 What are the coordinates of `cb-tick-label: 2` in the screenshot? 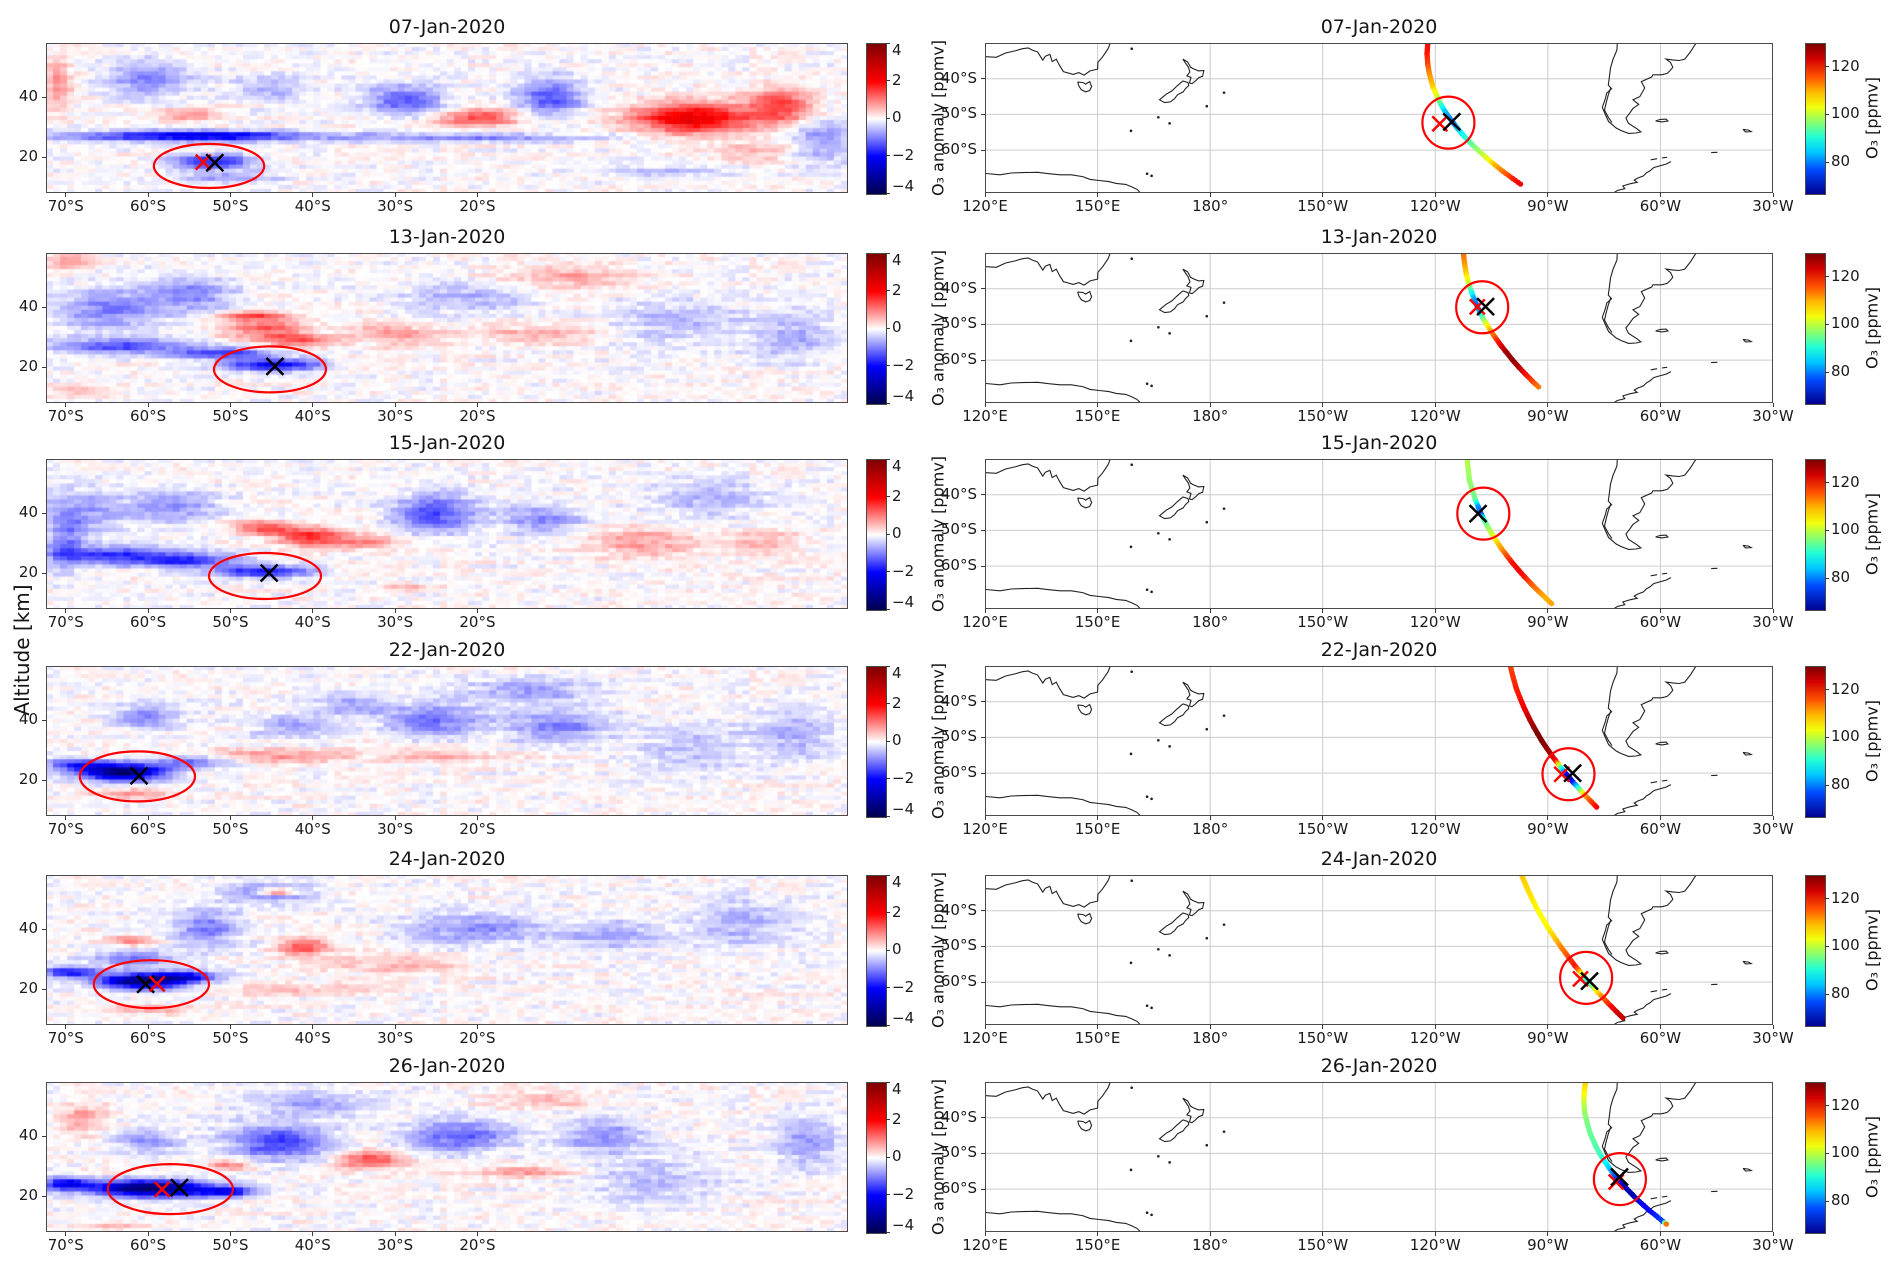 It's located at (897, 1118).